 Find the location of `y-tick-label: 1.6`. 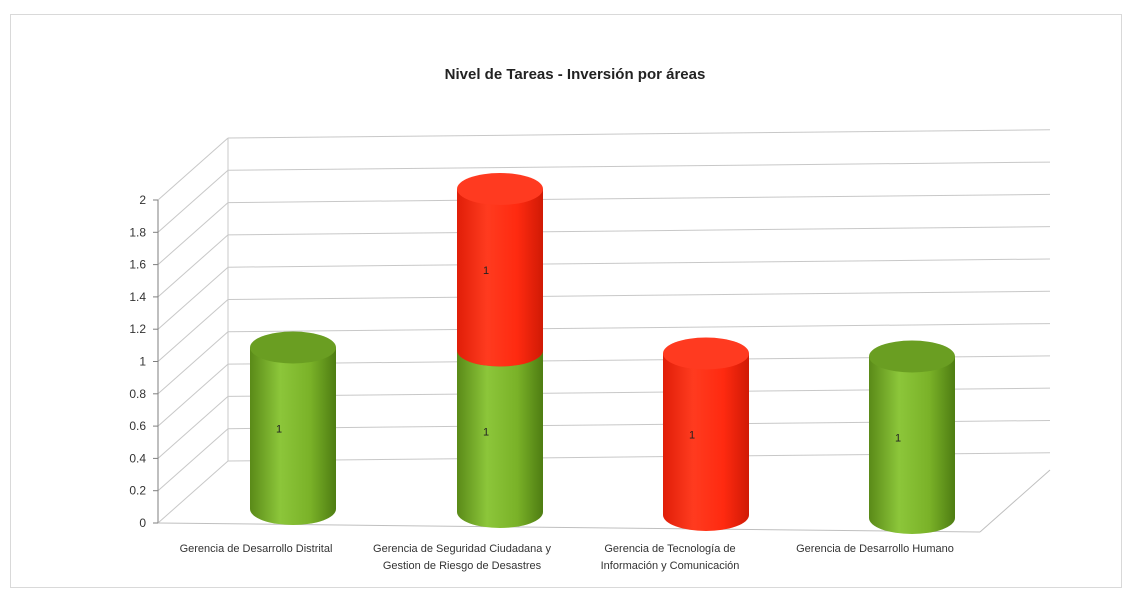

y-tick-label: 1.6 is located at coordinates (137, 265).